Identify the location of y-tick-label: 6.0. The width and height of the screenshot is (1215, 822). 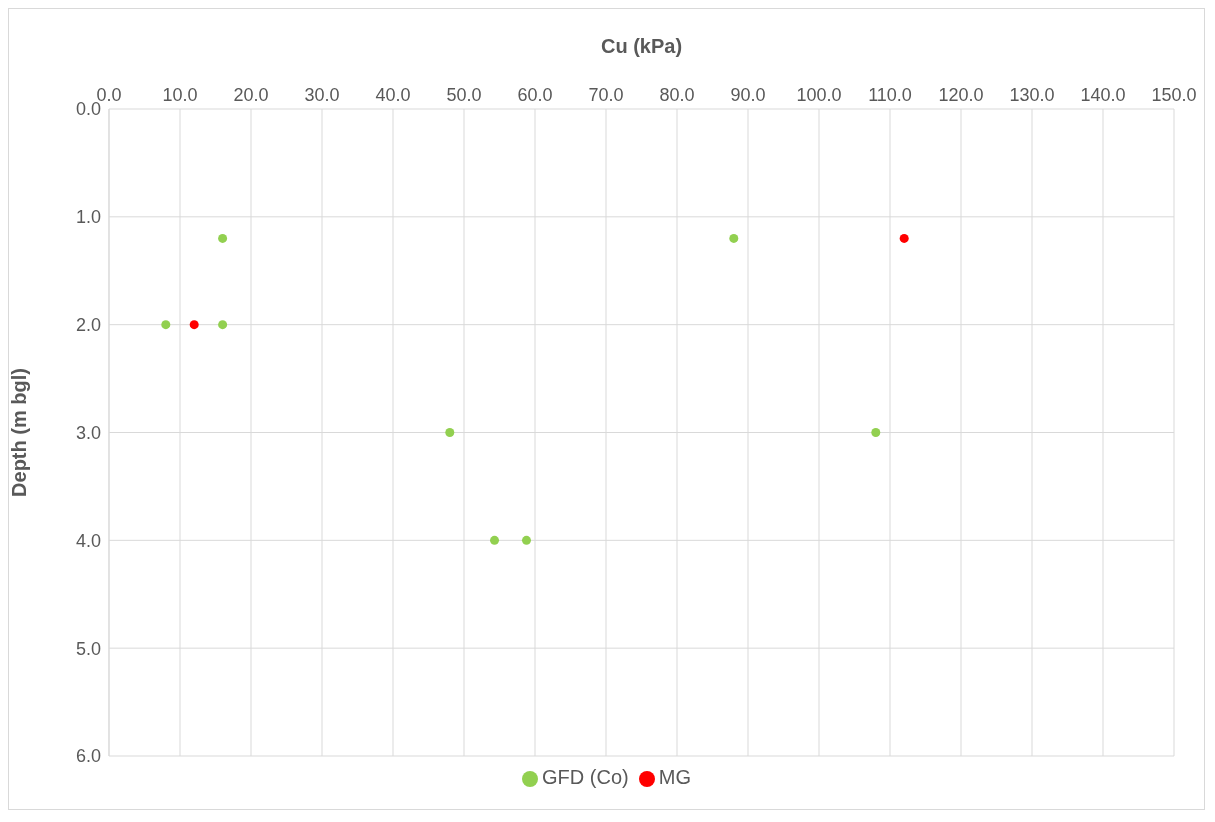
(88, 756).